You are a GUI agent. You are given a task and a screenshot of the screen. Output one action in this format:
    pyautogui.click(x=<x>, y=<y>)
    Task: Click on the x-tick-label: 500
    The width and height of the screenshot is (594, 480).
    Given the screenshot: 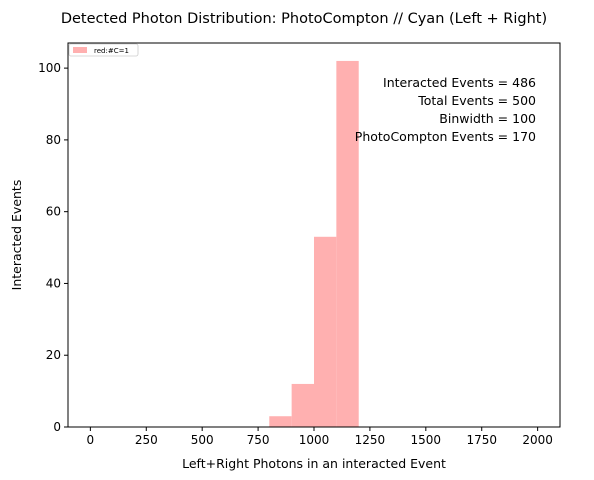 What is the action you would take?
    pyautogui.click(x=202, y=440)
    